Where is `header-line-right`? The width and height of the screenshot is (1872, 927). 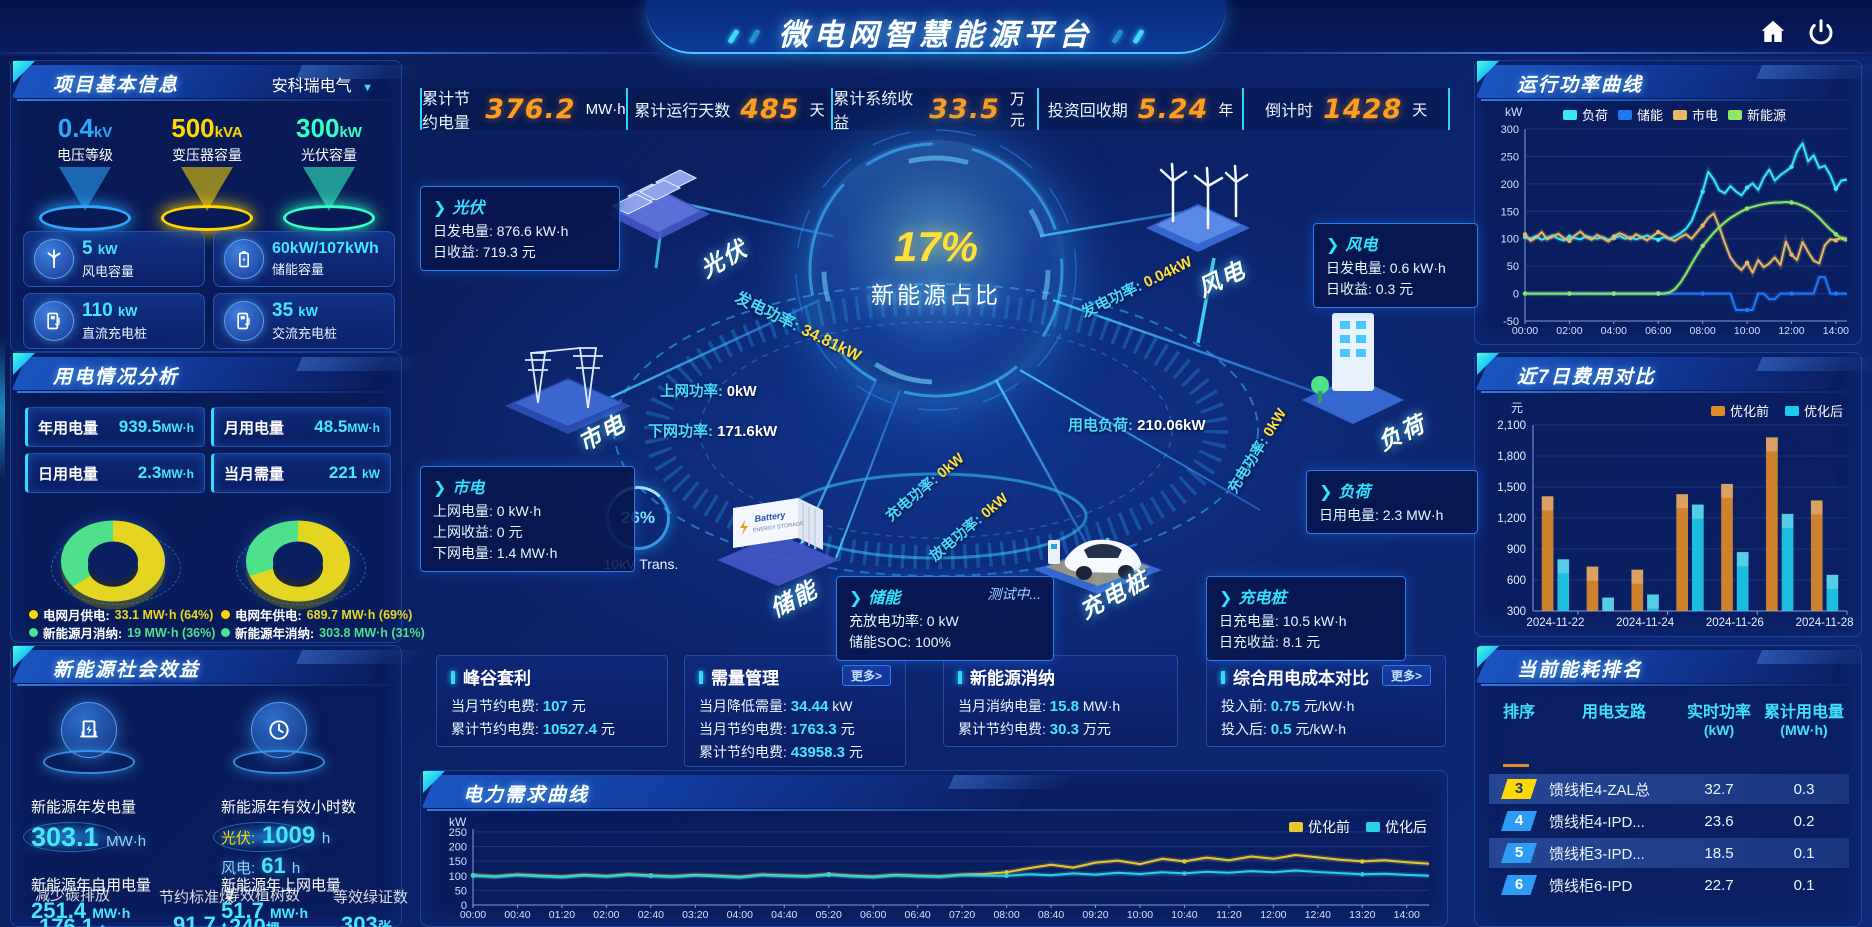 header-line-right is located at coordinates (1542, 53).